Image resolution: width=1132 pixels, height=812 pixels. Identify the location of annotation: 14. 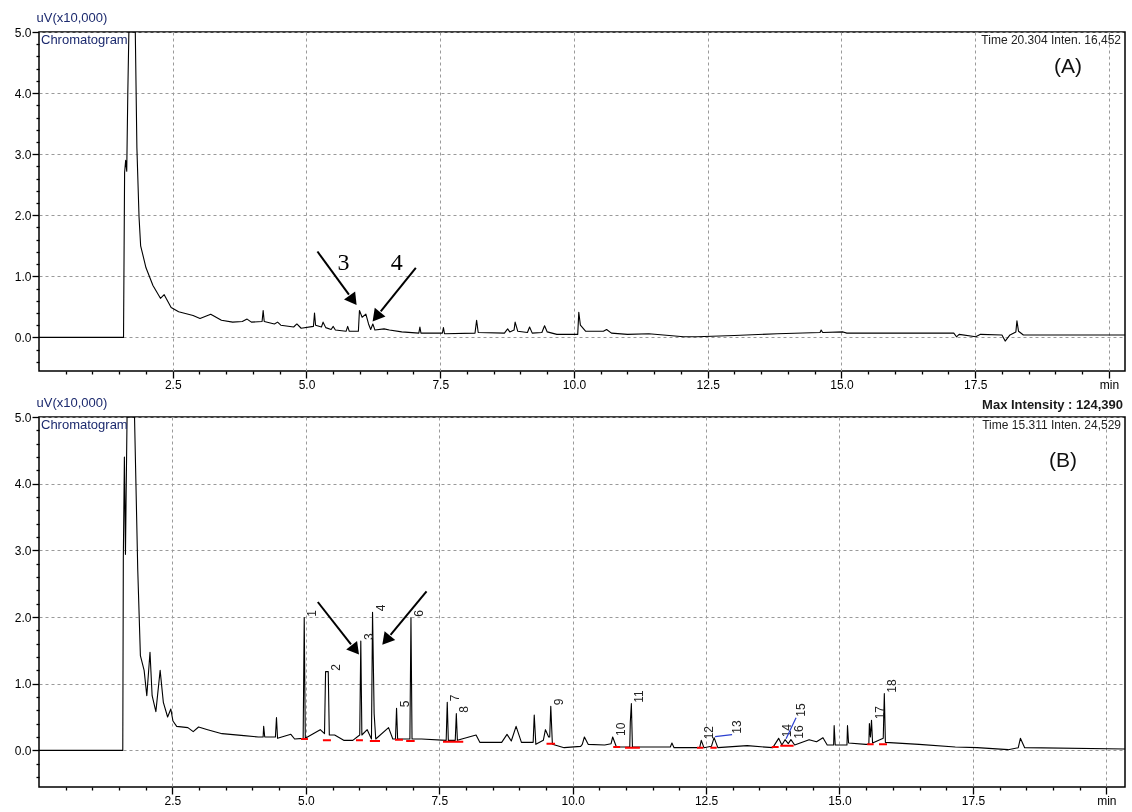
(786, 730).